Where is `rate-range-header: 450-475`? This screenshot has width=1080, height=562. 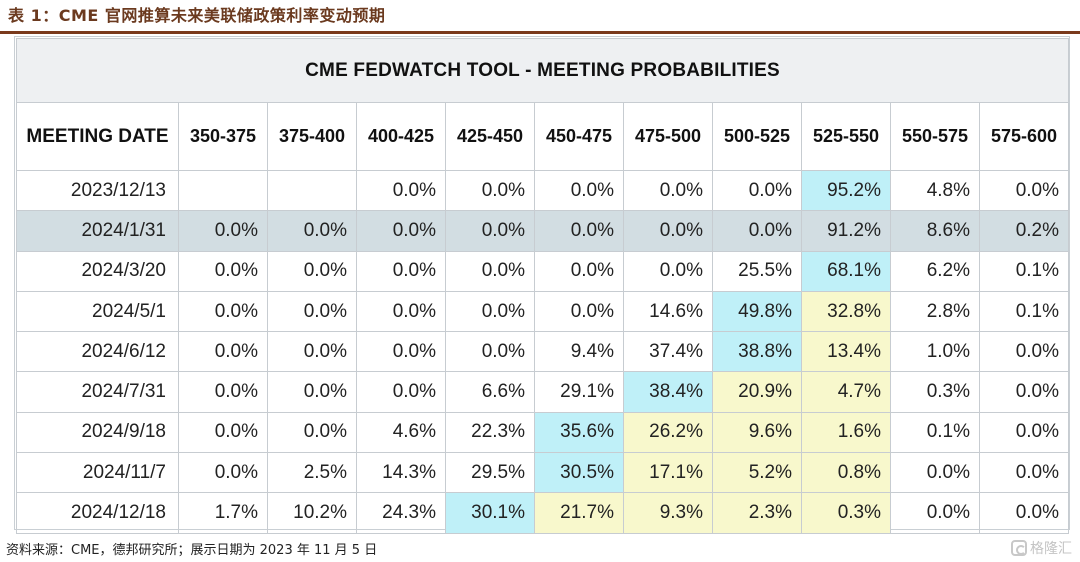 rate-range-header: 450-475 is located at coordinates (579, 136).